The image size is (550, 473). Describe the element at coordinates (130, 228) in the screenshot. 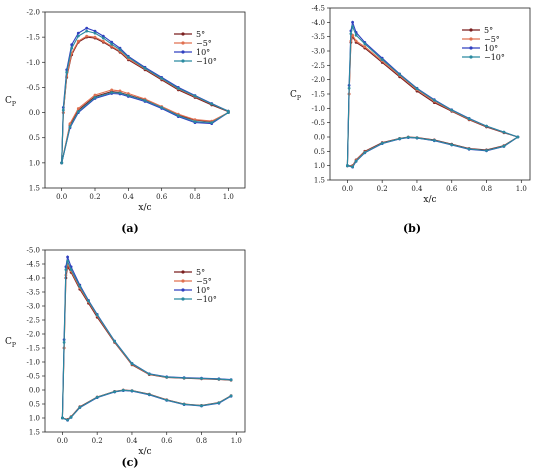

I see `panel-caption: (a)` at that location.